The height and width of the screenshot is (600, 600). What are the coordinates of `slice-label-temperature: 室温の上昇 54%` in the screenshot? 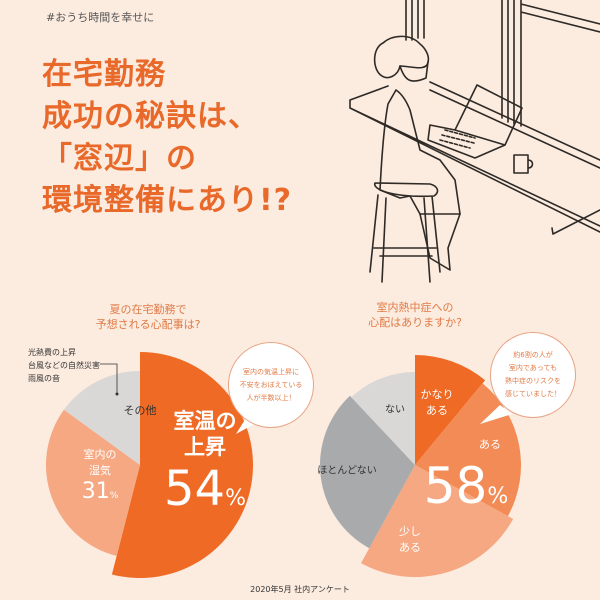 It's located at (205, 468).